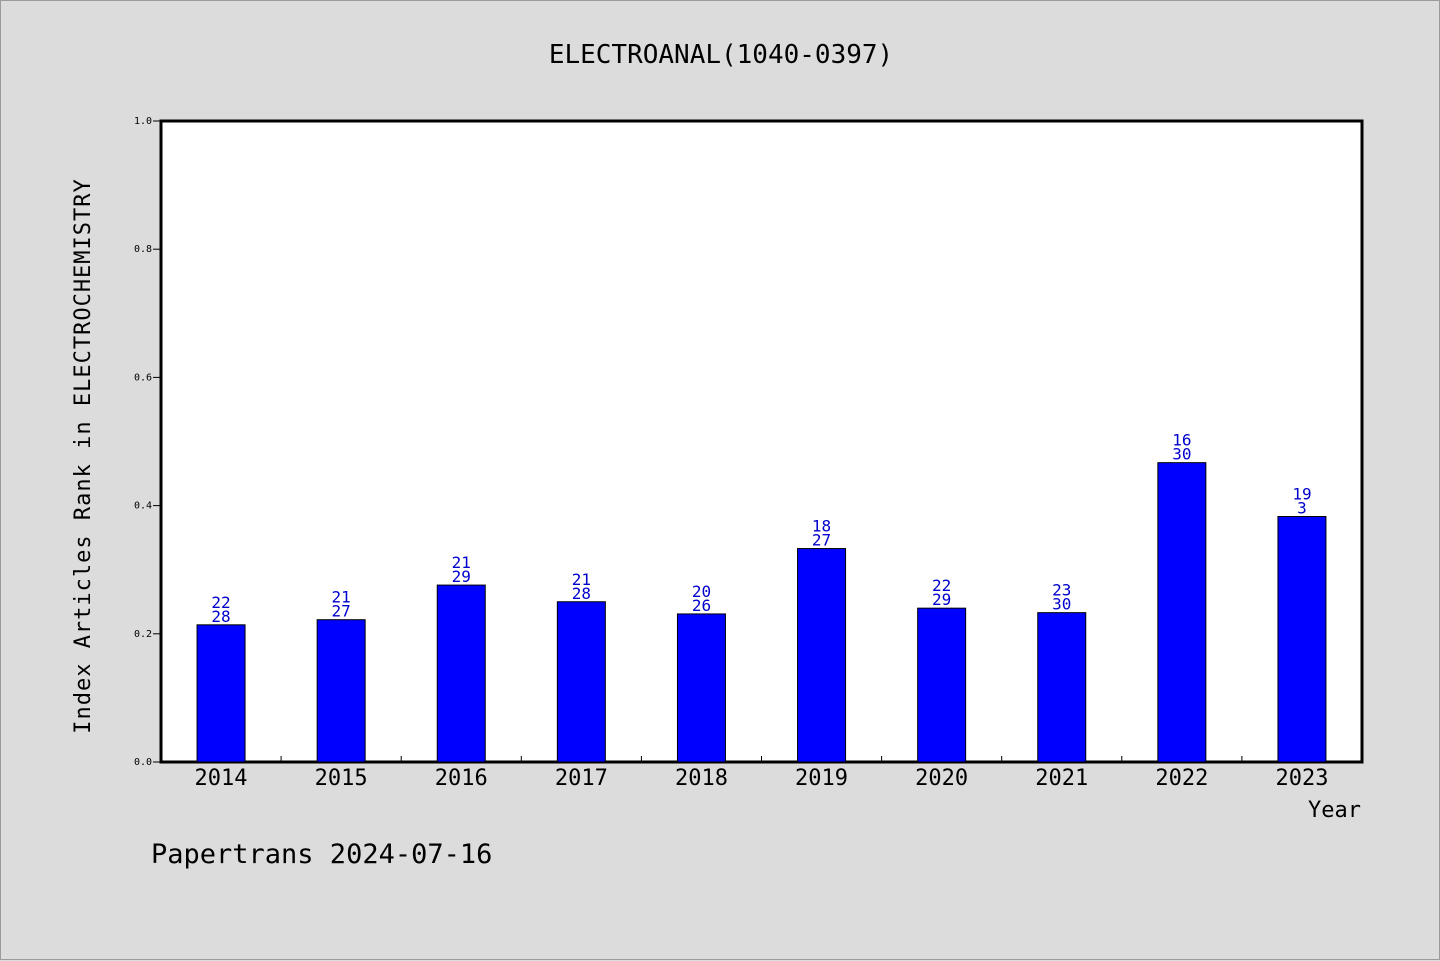  What do you see at coordinates (1334, 810) in the screenshot?
I see `x-axis-label: Year` at bounding box center [1334, 810].